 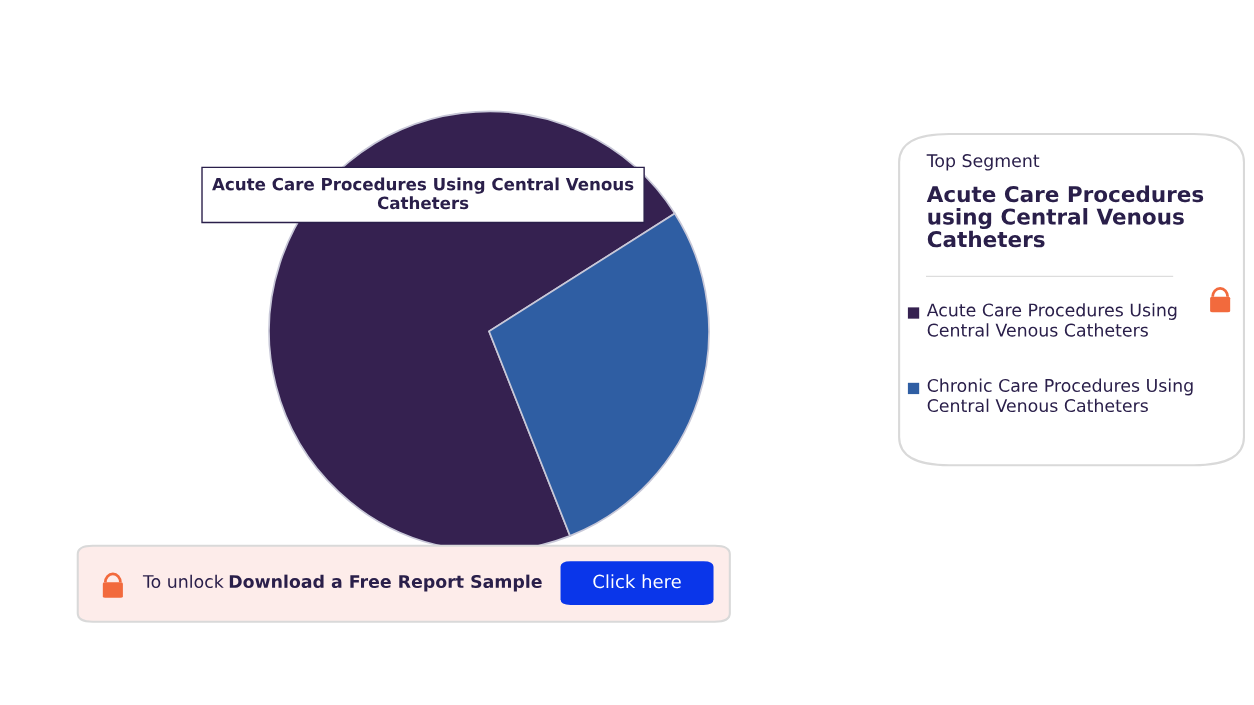 What do you see at coordinates (1065, 216) in the screenshot?
I see `text: Acute Care Procedures using Central Venous Catheters` at bounding box center [1065, 216].